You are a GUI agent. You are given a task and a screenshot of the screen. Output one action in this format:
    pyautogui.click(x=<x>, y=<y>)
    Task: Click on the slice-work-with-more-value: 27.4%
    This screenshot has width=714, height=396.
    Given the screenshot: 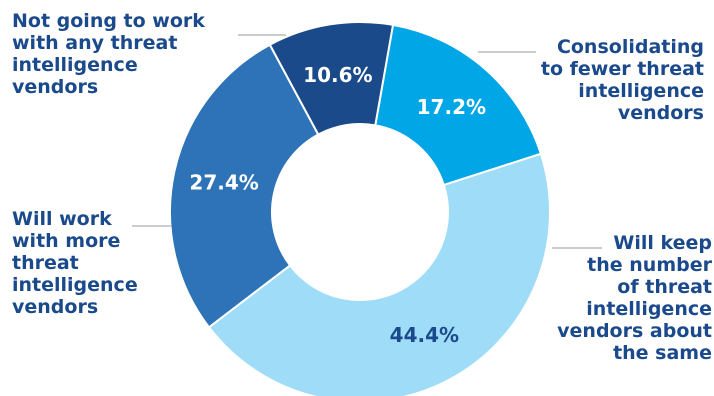 What is the action you would take?
    pyautogui.click(x=223, y=183)
    